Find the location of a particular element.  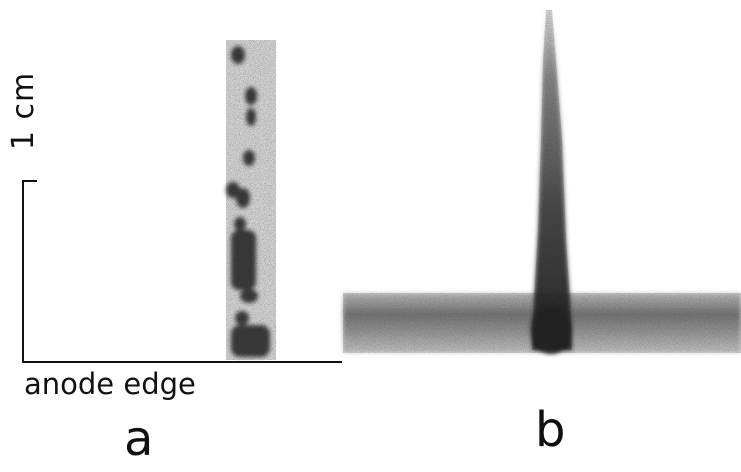

scale-bar-label-text: 1 cm is located at coordinates (23, 111).